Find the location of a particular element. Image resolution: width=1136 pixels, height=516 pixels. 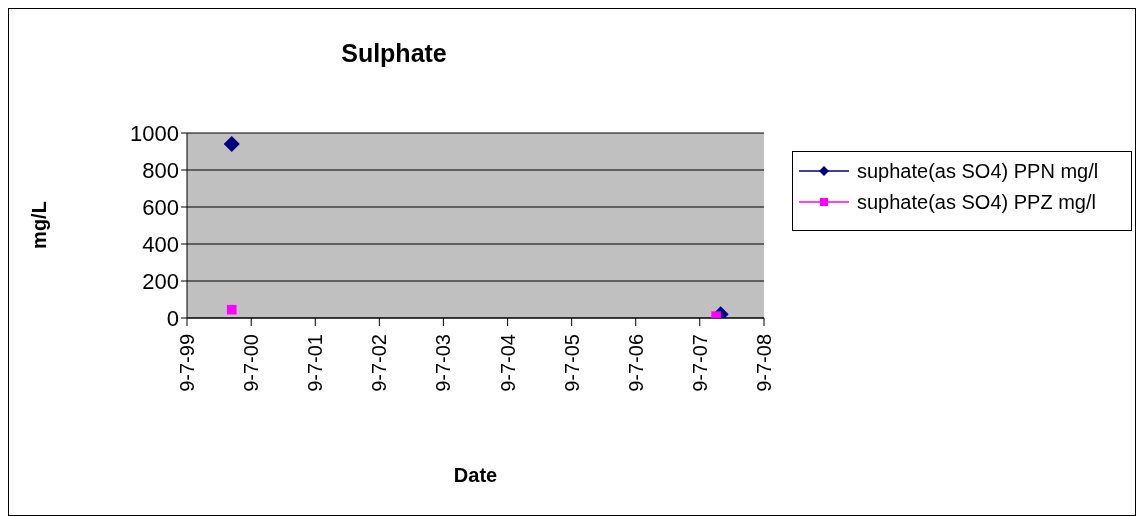

x-tick-label: 9-7-99 is located at coordinates (187, 363).